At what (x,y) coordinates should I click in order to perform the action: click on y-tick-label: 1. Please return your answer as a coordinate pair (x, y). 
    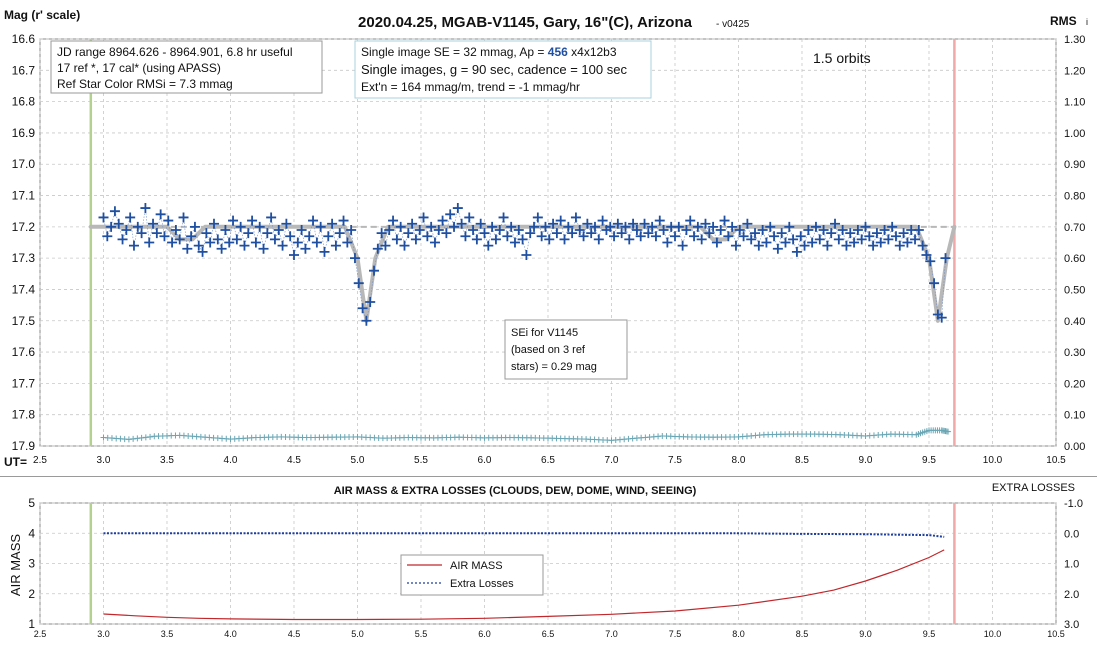
    Looking at the image, I should click on (31, 624).